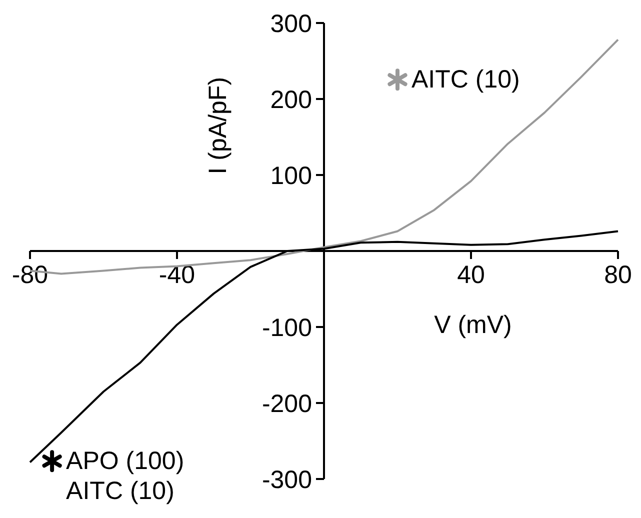 The height and width of the screenshot is (518, 641). I want to click on y-axis-title: I (pA/pF), so click(218, 125).